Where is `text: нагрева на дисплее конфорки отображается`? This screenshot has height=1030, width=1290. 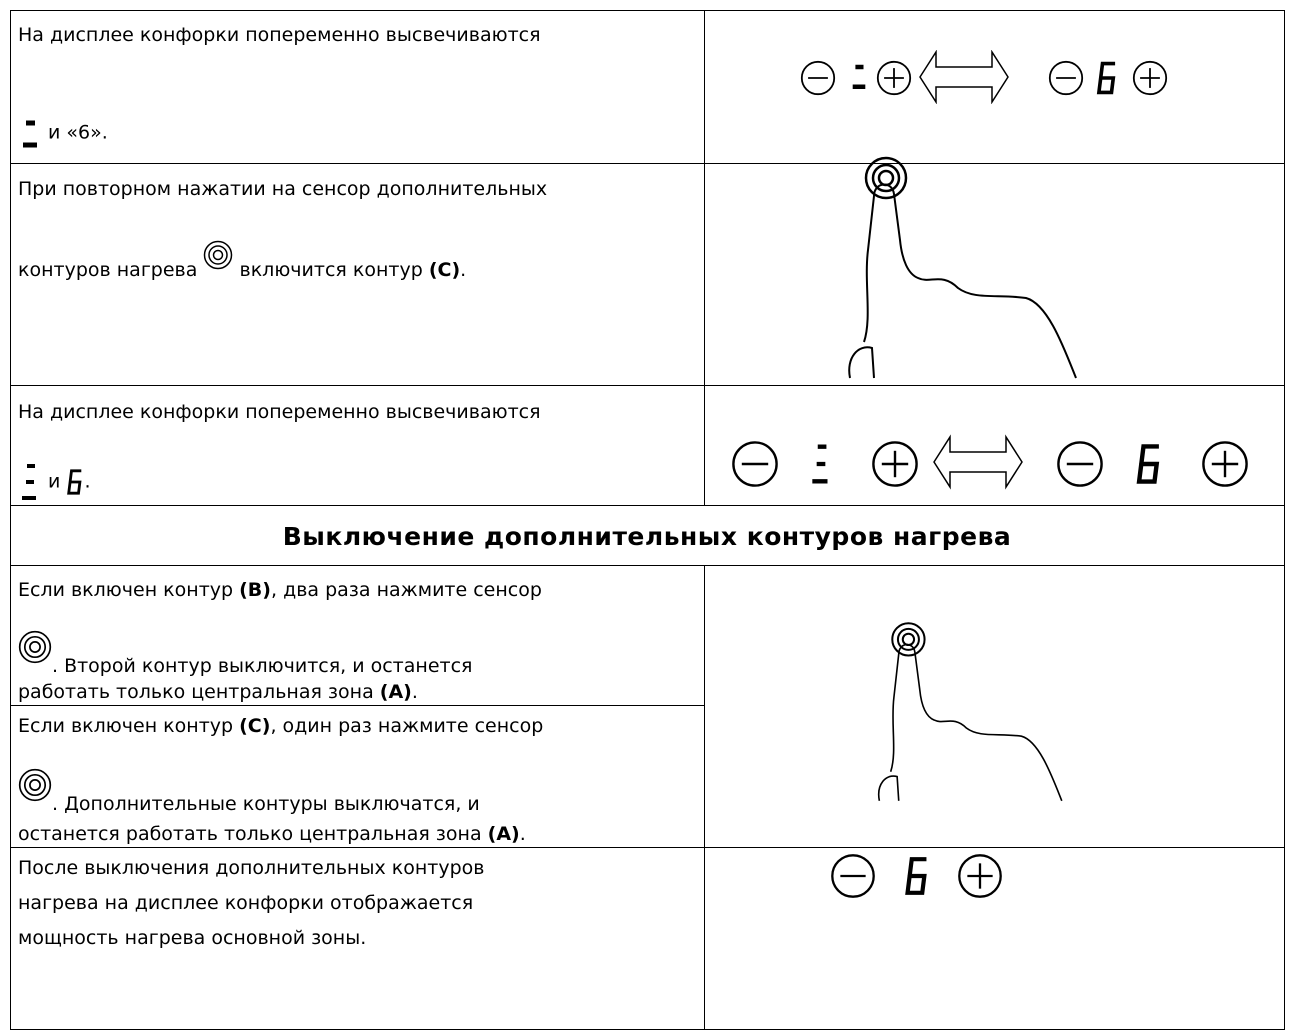
text: нагрева на дисплее конфорки отображается is located at coordinates (246, 903).